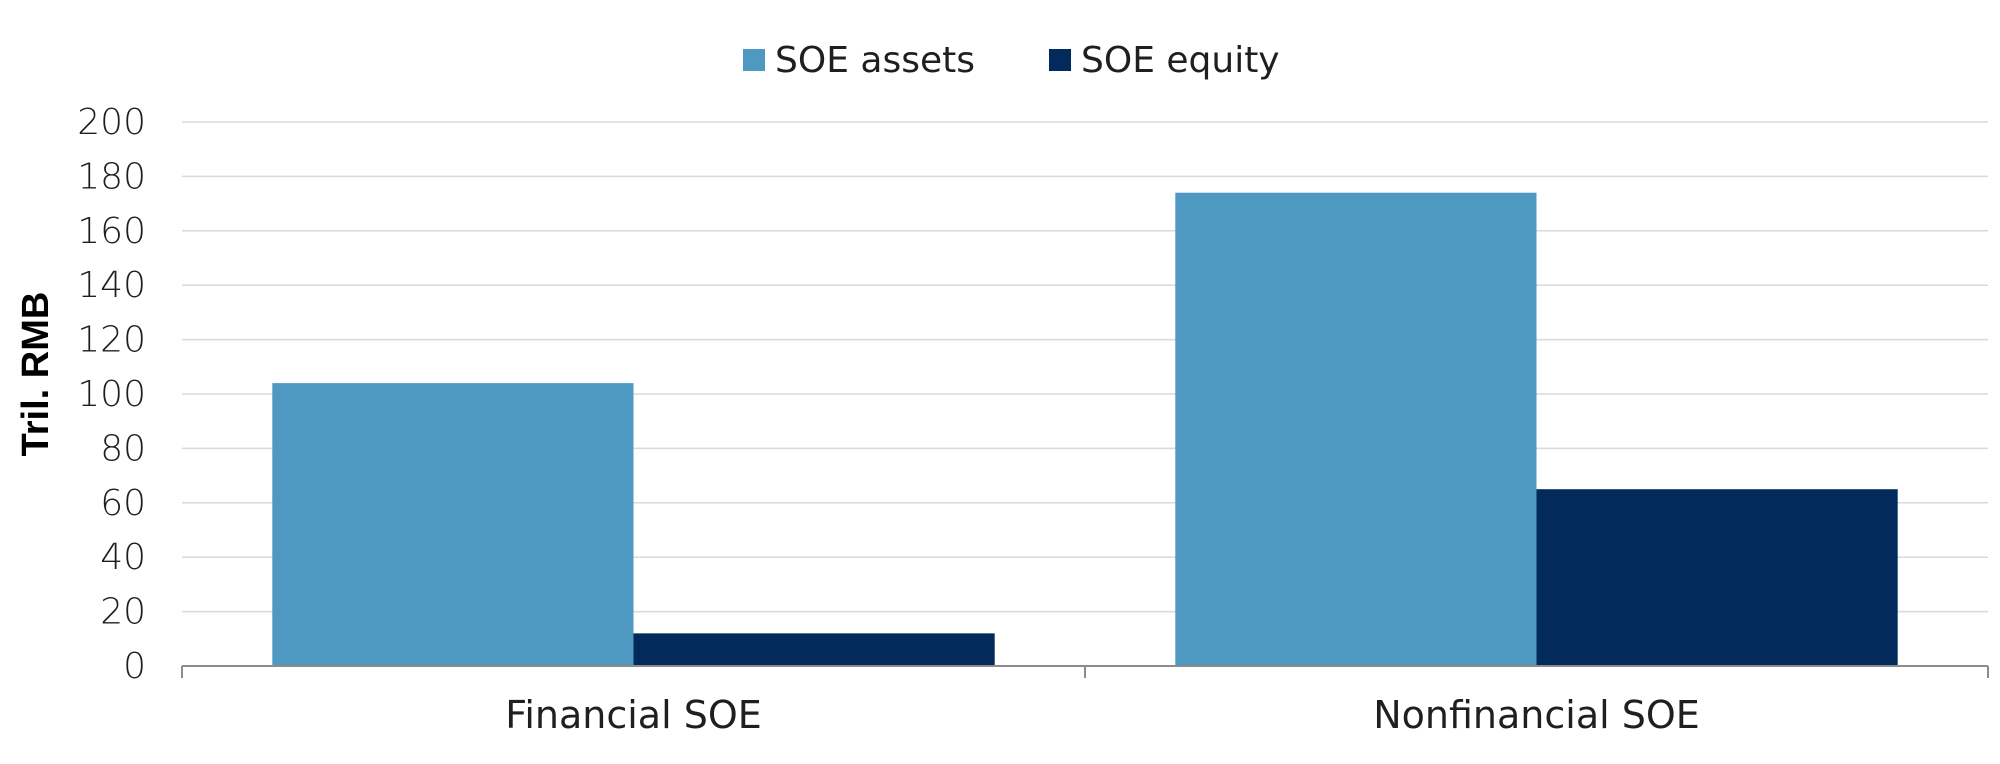 This screenshot has width=2000, height=764. I want to click on y-axis-title: Tril. RMB, so click(36, 374).